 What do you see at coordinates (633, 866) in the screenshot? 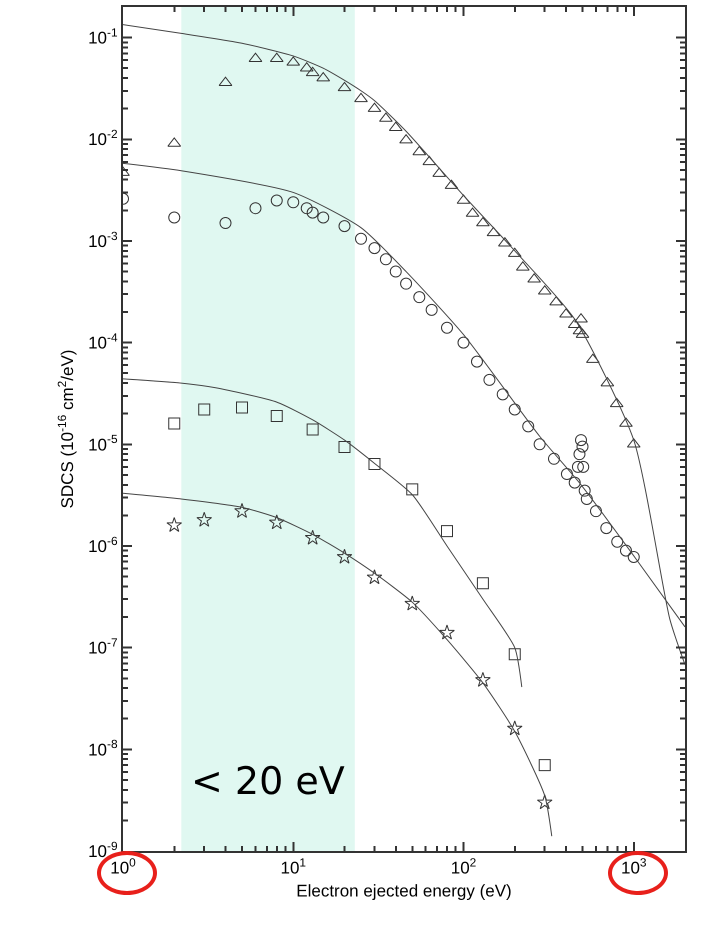
I see `x-tick-label: 10$^{3}$` at bounding box center [633, 866].